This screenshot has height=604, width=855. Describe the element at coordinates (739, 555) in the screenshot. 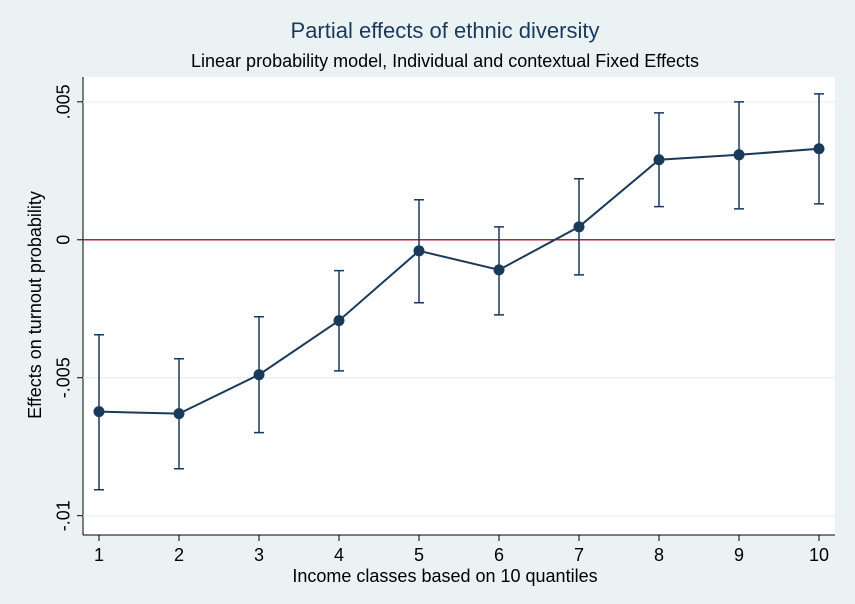

I see `x-tick-label: 9` at that location.